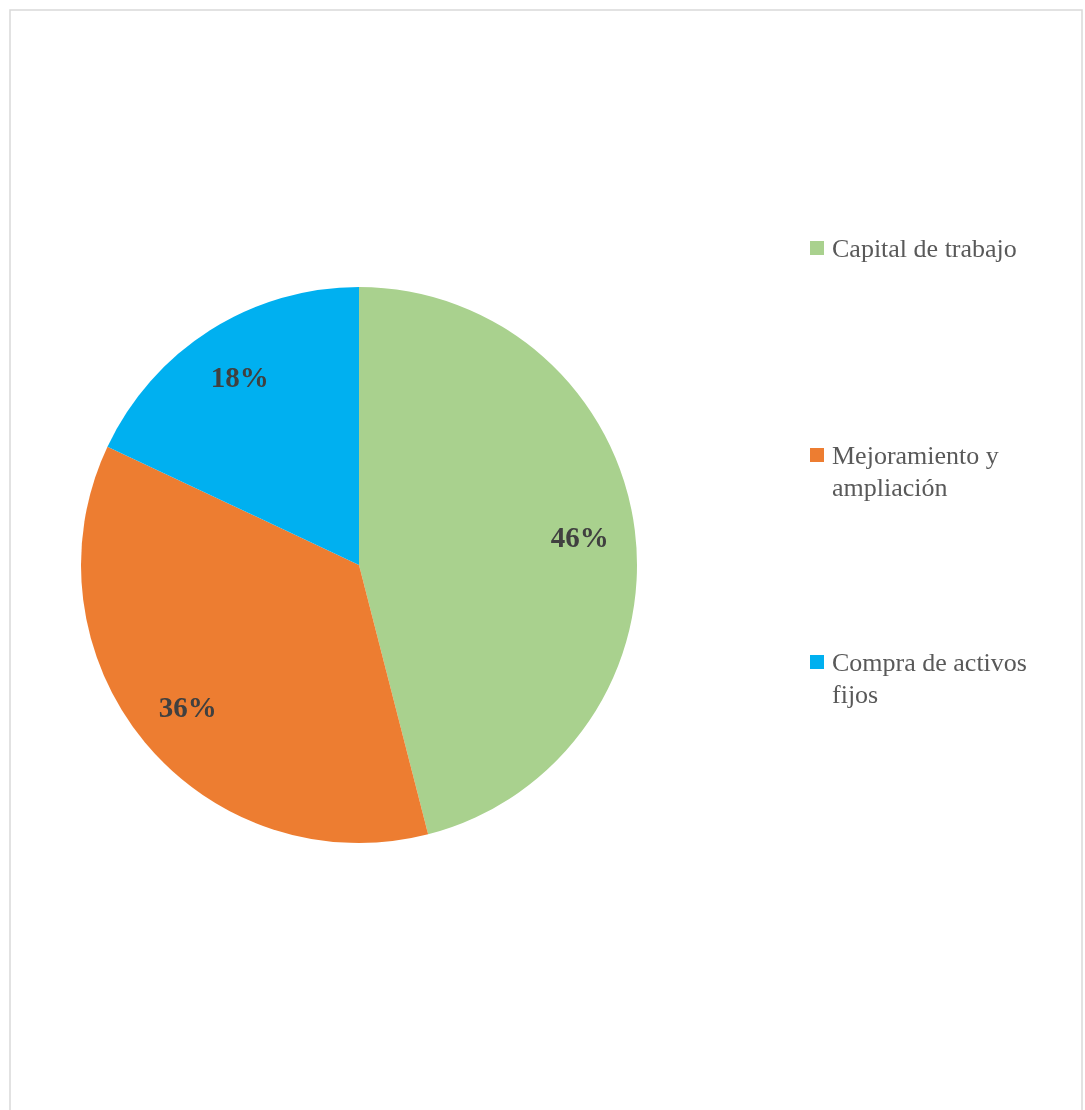 The height and width of the screenshot is (1110, 1085). Describe the element at coordinates (187, 706) in the screenshot. I see `data-label: 36%` at that location.